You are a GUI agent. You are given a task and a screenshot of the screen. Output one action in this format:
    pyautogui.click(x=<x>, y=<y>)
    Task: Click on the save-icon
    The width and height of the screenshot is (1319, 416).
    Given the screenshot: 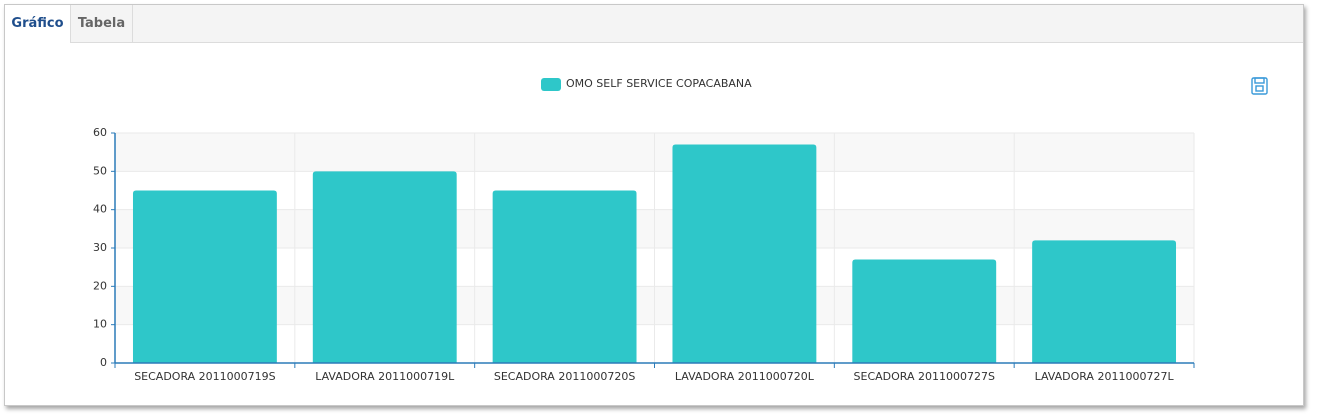 What is the action you would take?
    pyautogui.click(x=1259, y=86)
    